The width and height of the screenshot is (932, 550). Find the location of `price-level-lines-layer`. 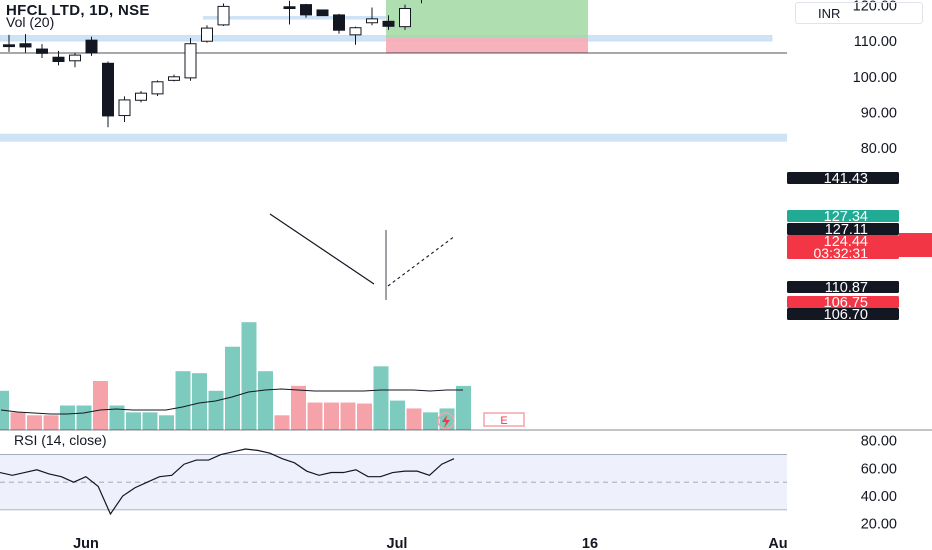

price-level-lines-layer is located at coordinates (393, 53).